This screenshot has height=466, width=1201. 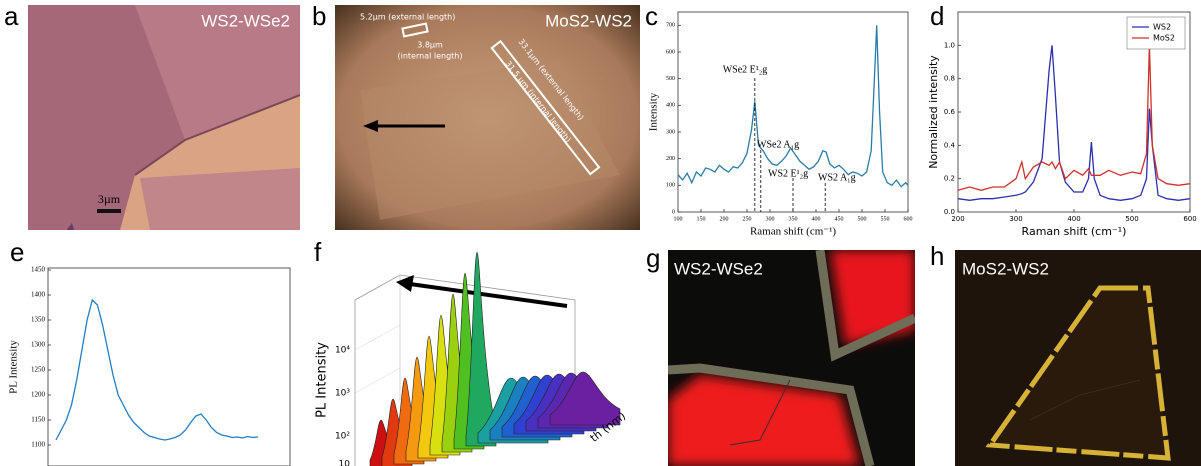 What do you see at coordinates (949, 179) in the screenshot?
I see `y-tick-label: 0.2` at bounding box center [949, 179].